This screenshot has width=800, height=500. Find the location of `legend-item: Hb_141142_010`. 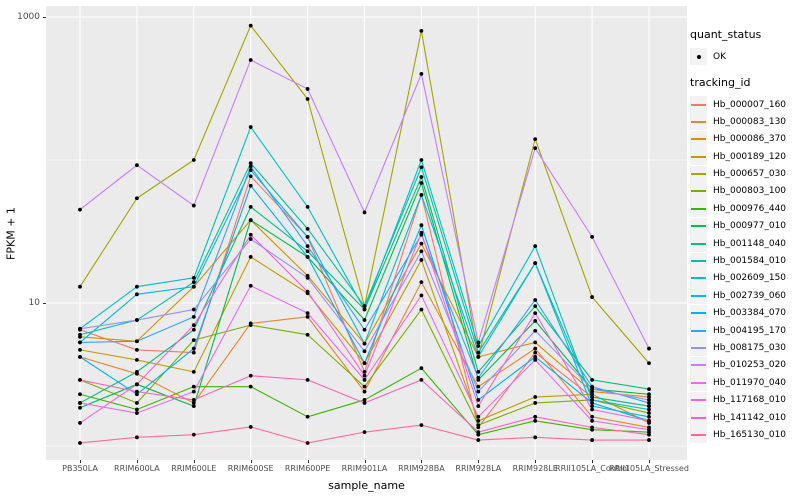

legend-item: Hb_141142_010 is located at coordinates (738, 418).